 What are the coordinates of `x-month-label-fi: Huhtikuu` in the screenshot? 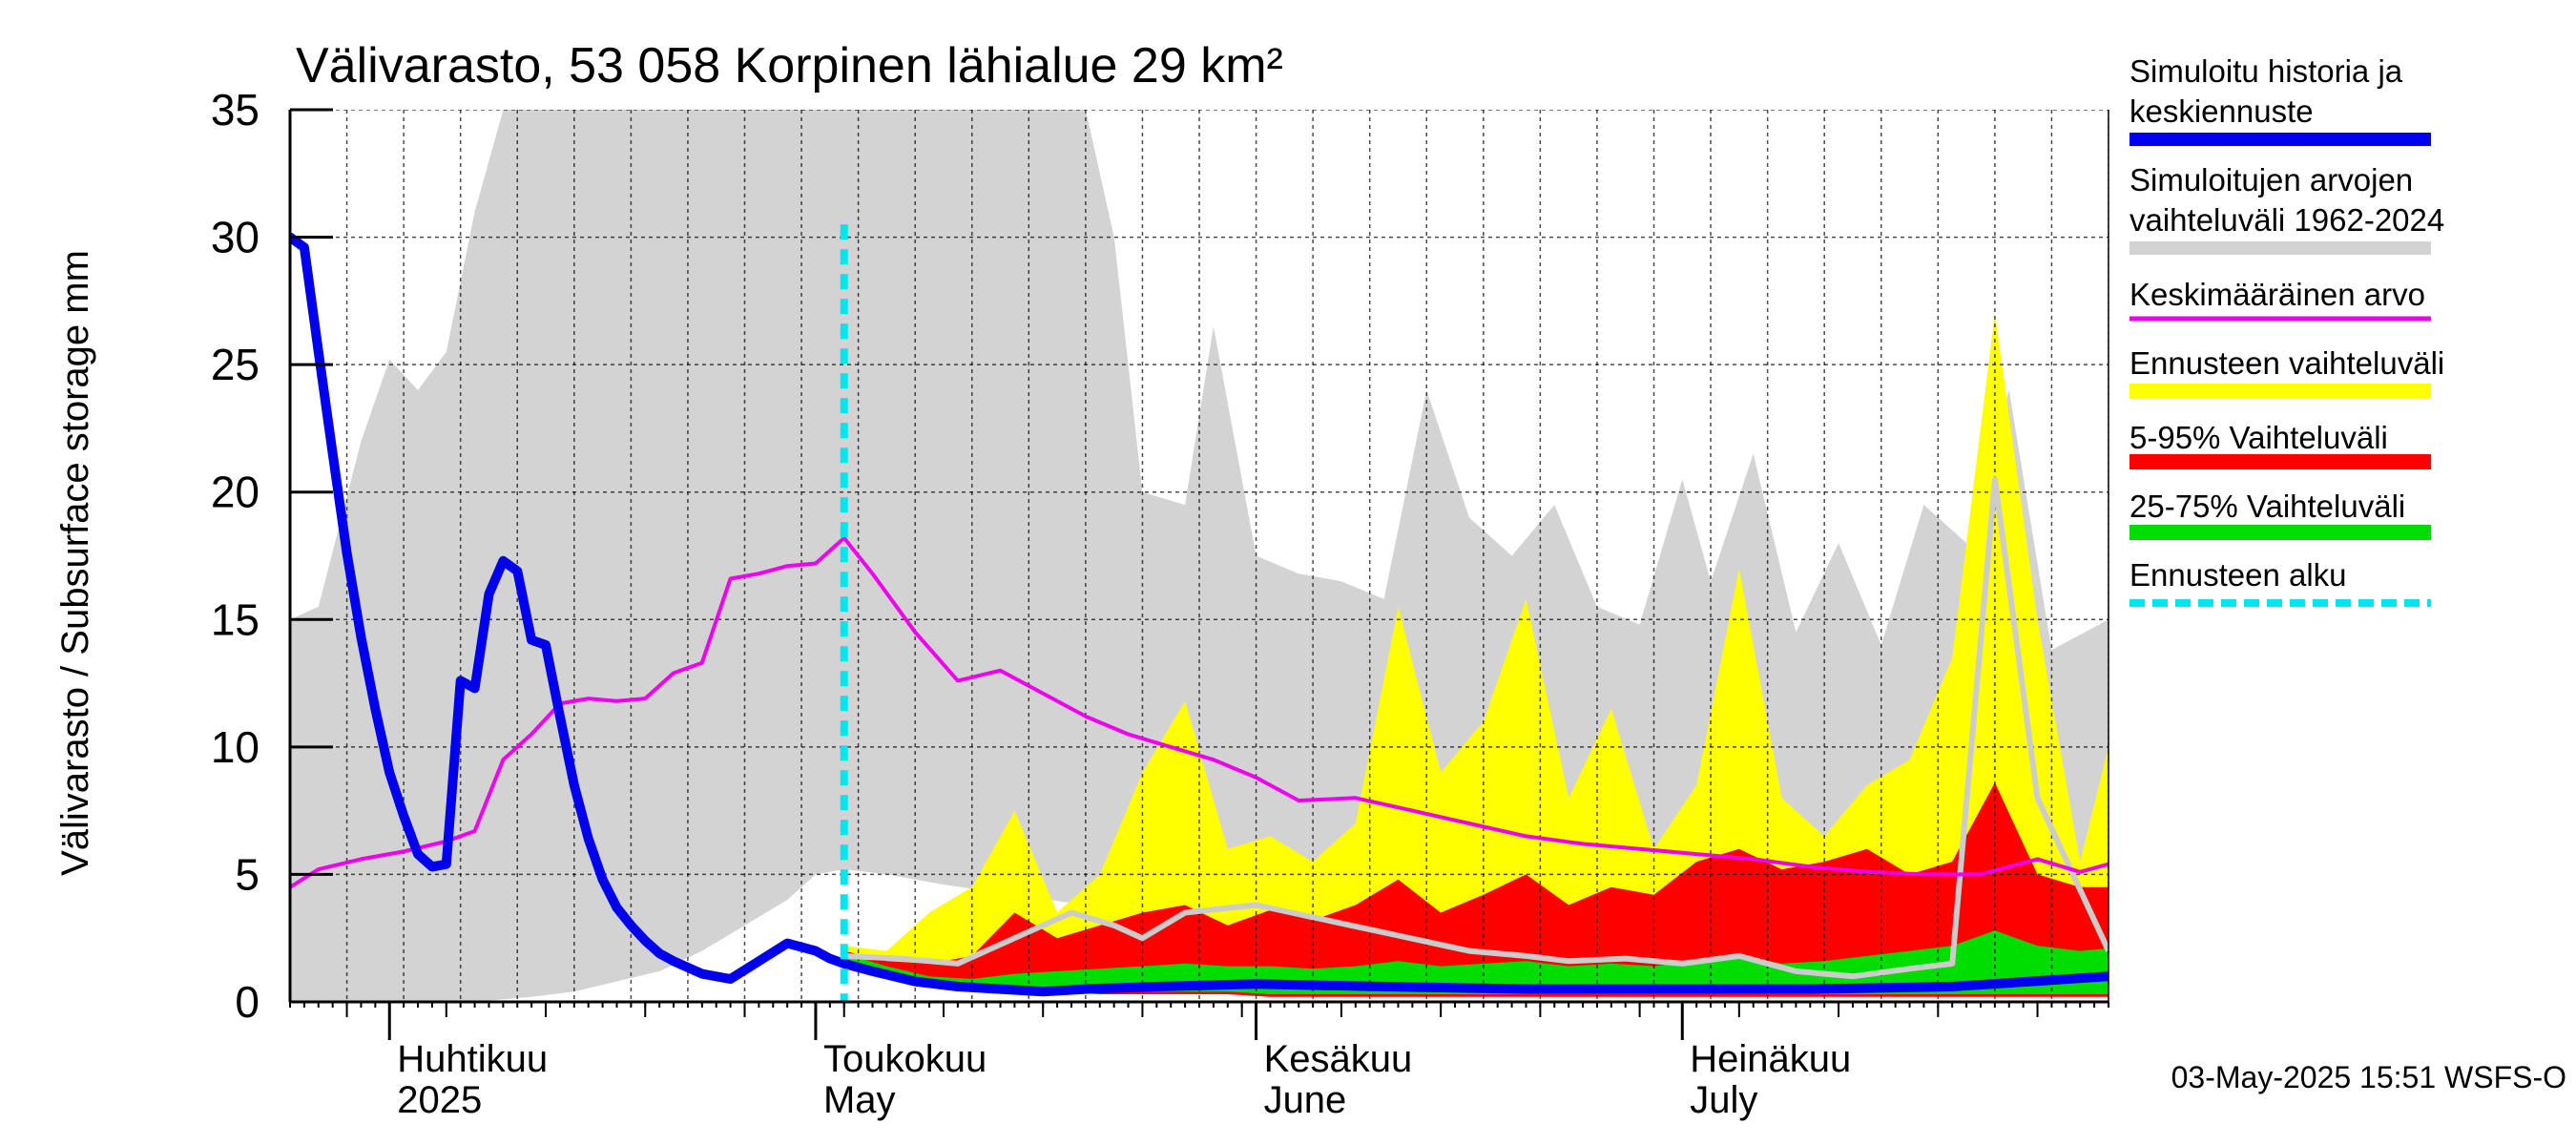 It's located at (472, 1059).